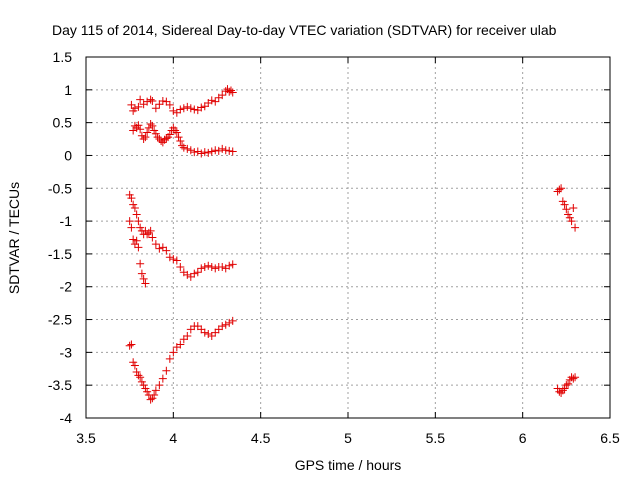 Image resolution: width=640 pixels, height=480 pixels. I want to click on x-tick-label: 4, so click(173, 438).